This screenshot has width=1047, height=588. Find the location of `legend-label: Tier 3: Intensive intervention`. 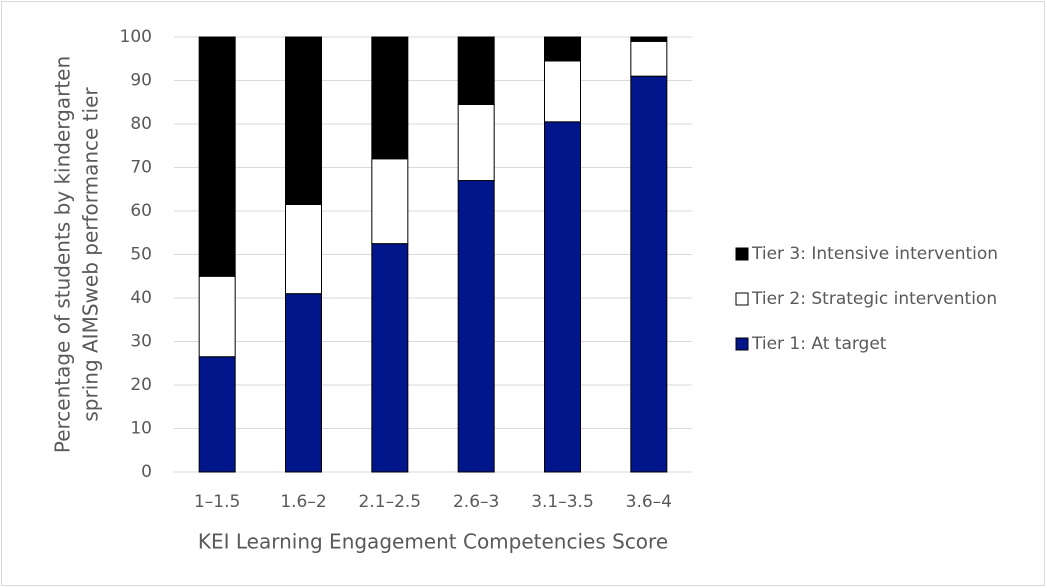

legend-label: Tier 3: Intensive intervention is located at coordinates (874, 254).